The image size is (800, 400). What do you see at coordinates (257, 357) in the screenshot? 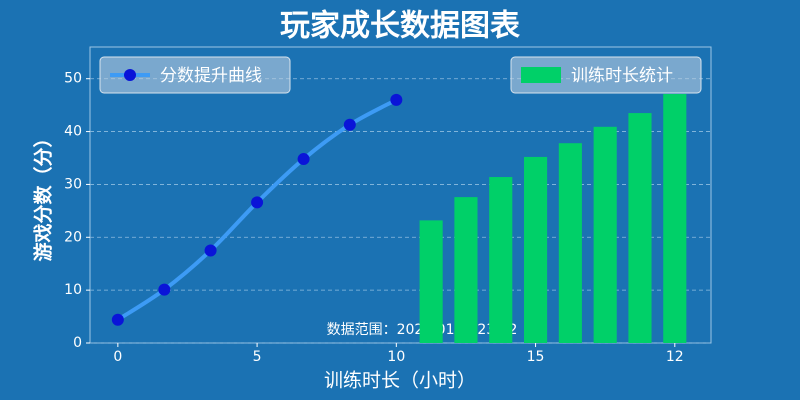
I see `x-tick-label: 5` at bounding box center [257, 357].